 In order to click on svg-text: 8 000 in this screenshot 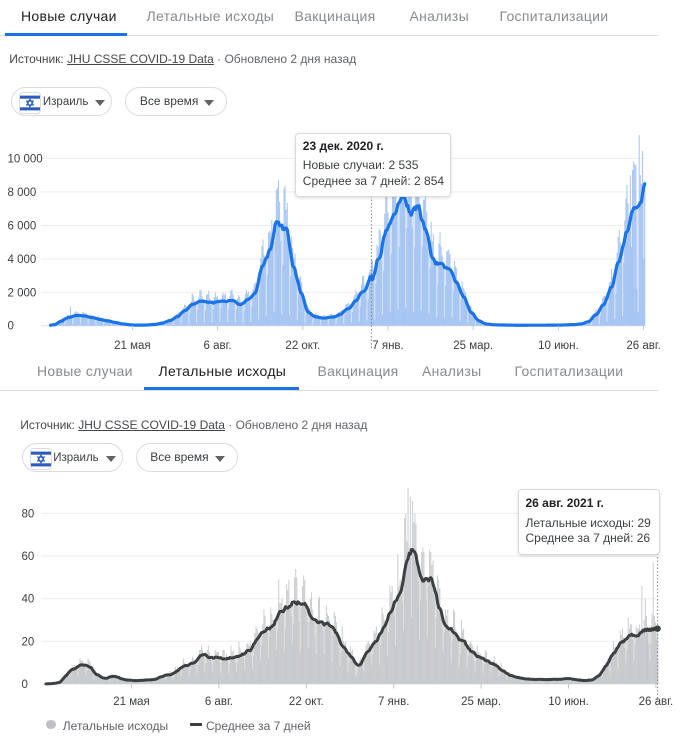, I will do `click(22, 193)`.